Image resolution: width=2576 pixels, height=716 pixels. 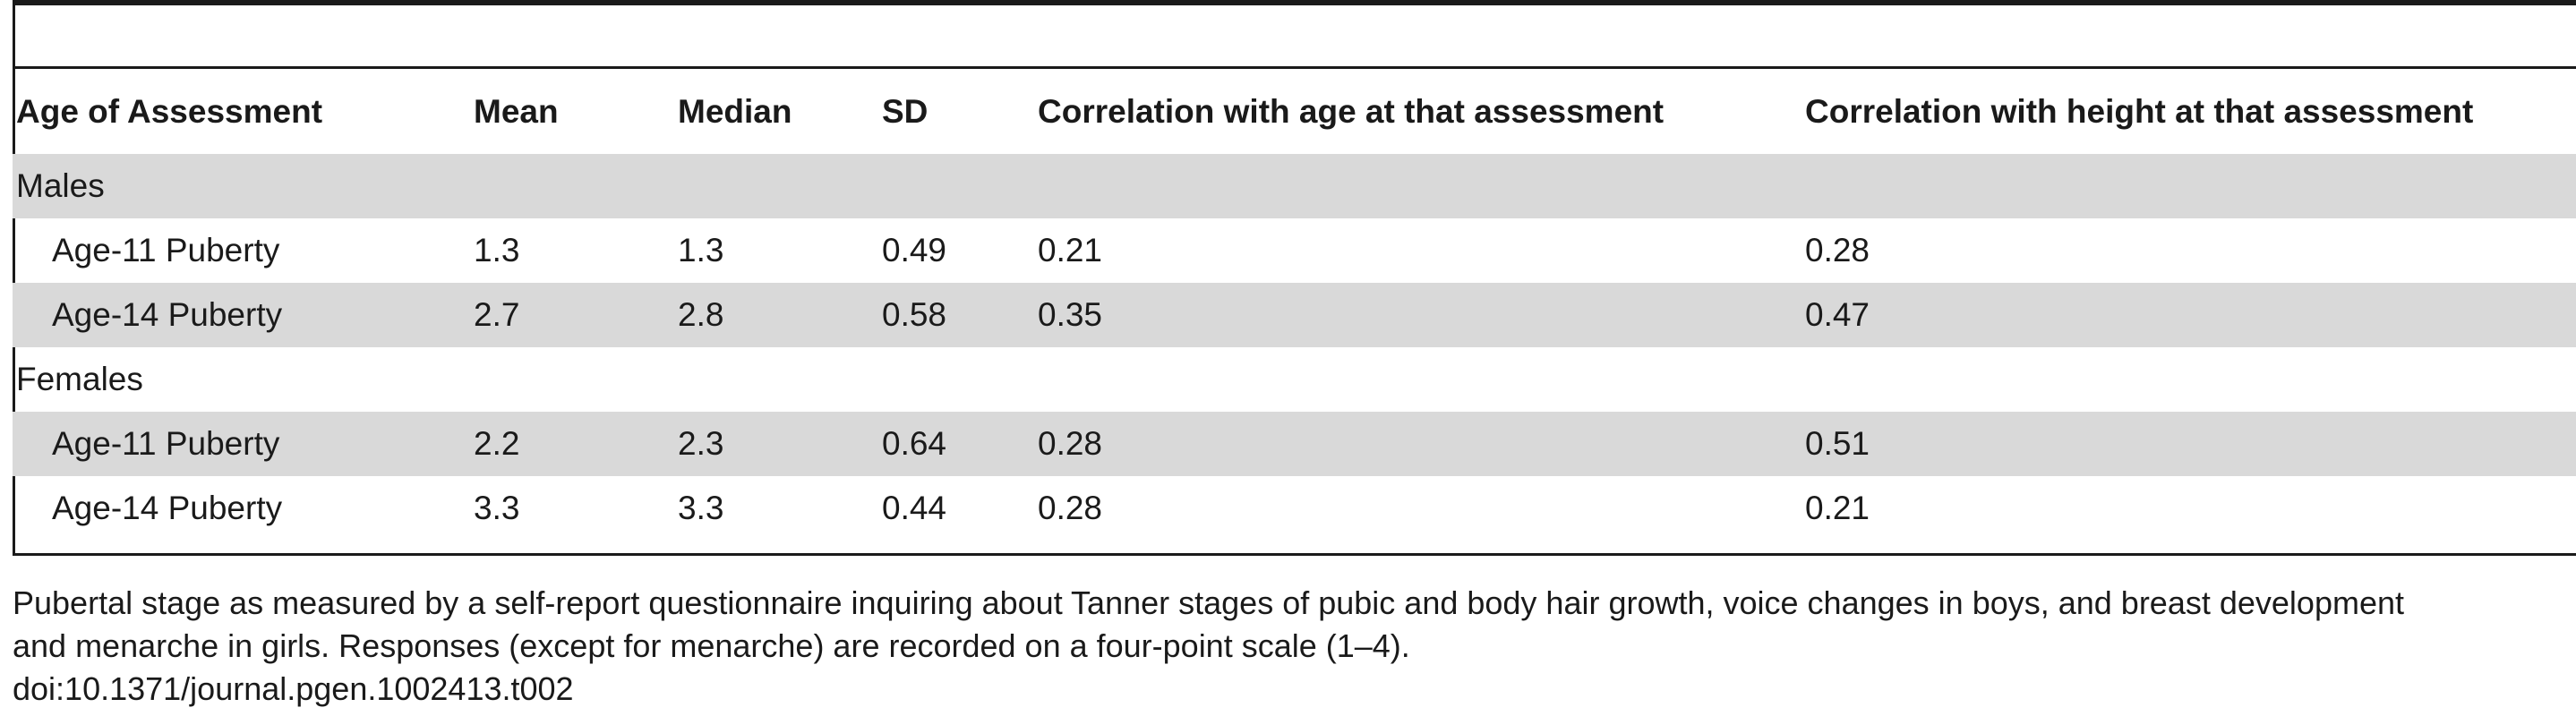 What do you see at coordinates (701, 250) in the screenshot?
I see `cell-median: 1.3` at bounding box center [701, 250].